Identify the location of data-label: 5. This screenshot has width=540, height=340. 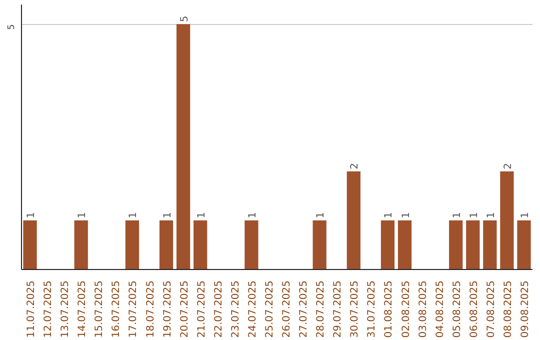
(184, 19).